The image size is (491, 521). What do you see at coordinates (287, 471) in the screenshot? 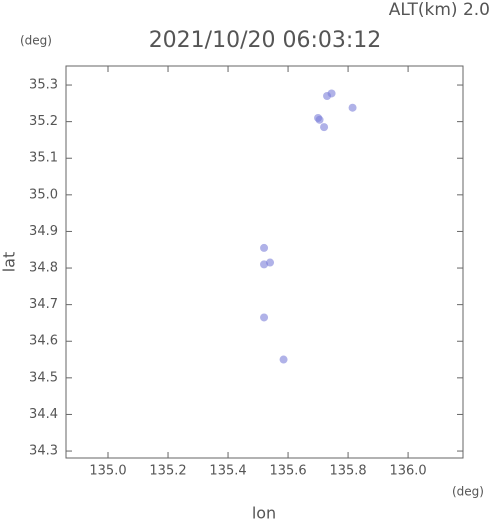
I see `x-tick-label: 135.6` at bounding box center [287, 471].